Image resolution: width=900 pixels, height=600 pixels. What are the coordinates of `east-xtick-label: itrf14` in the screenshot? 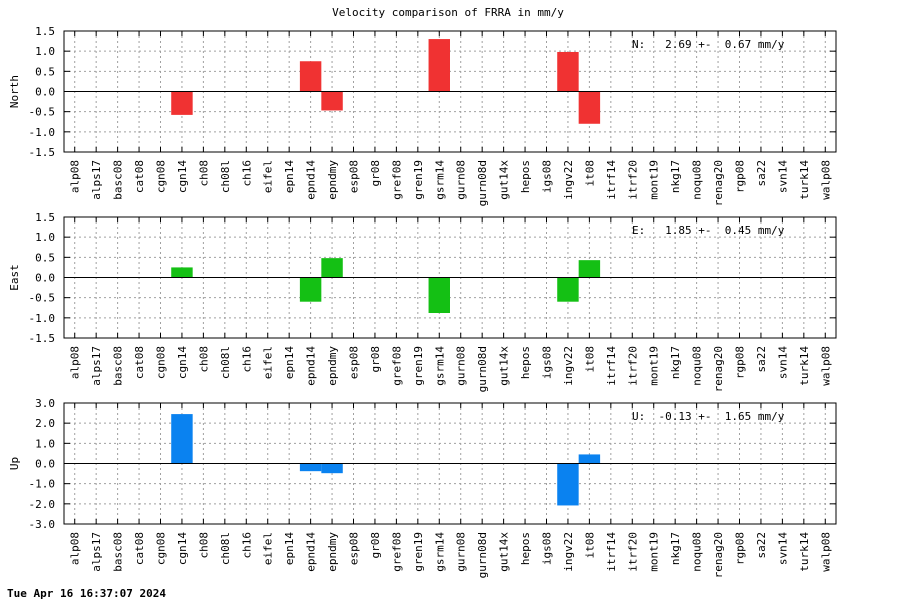 It's located at (611, 366).